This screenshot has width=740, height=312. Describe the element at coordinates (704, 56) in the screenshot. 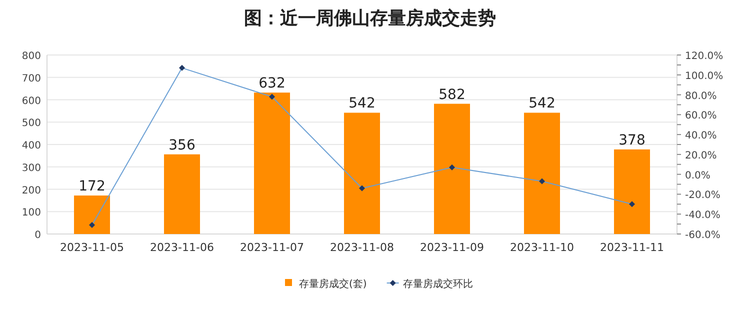

I see `y2-tick-label: 120.0%` at that location.